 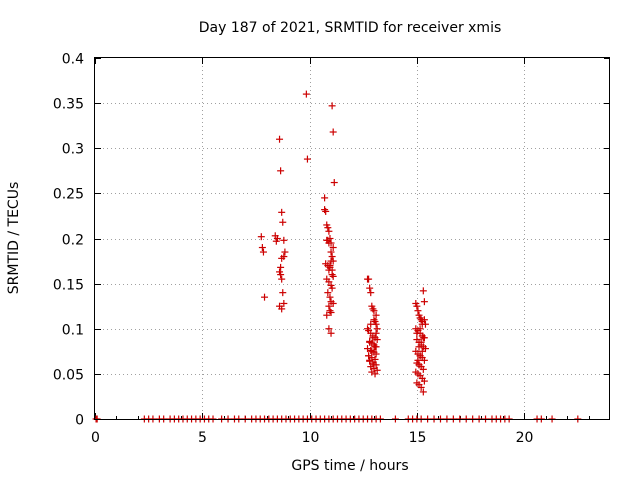 What do you see at coordinates (14, 238) in the screenshot?
I see `y-axis-label: SRMTID / TECUs` at bounding box center [14, 238].